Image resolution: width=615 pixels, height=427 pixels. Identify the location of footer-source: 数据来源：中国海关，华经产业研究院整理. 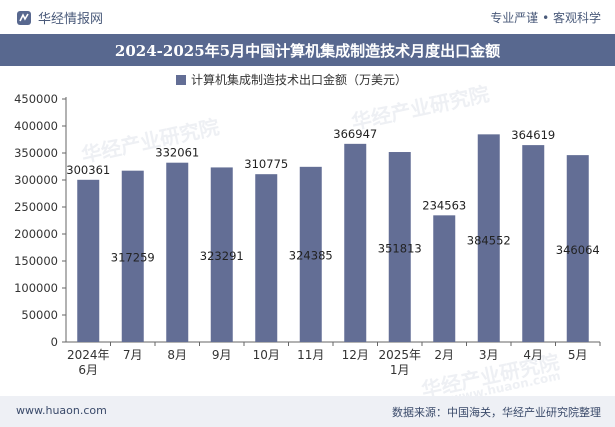
(496, 412).